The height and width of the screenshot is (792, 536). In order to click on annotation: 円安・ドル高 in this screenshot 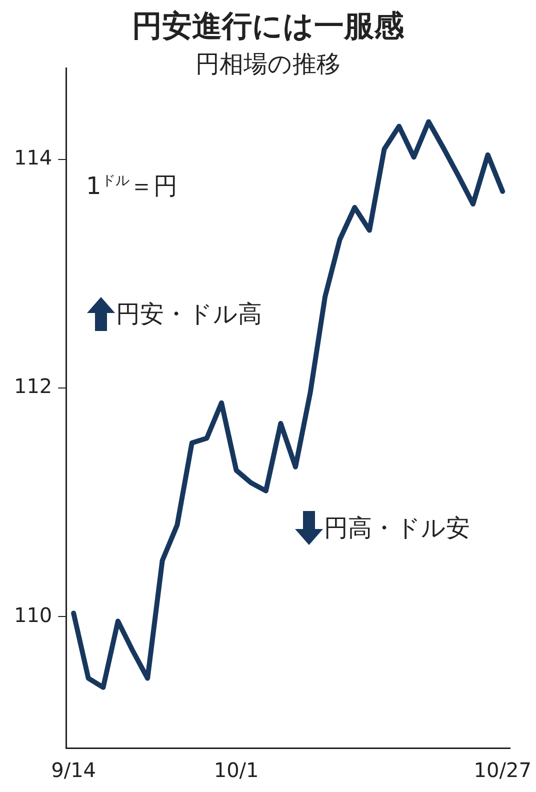, I will do `click(189, 314)`.